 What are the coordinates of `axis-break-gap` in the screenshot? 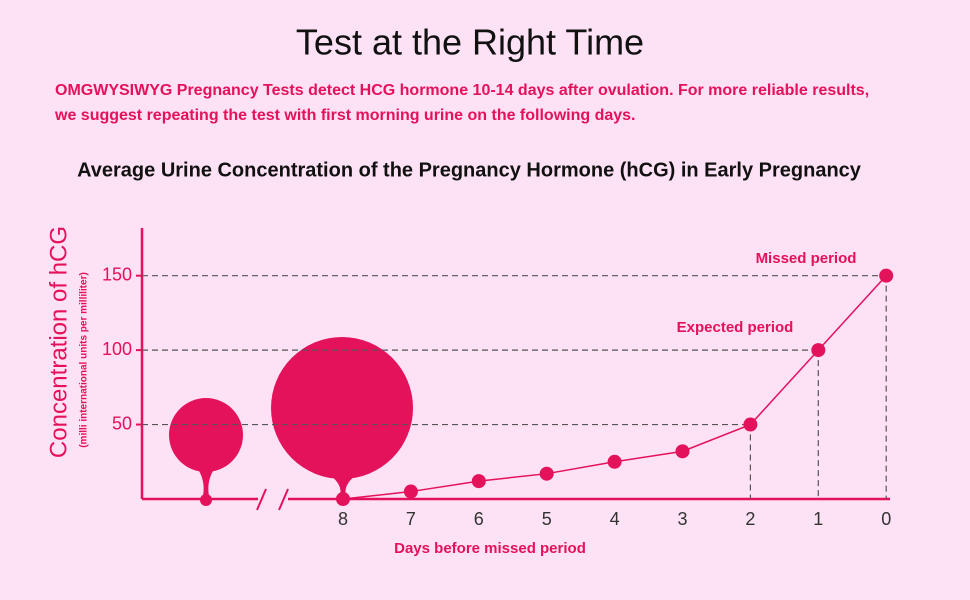 It's located at (273, 499).